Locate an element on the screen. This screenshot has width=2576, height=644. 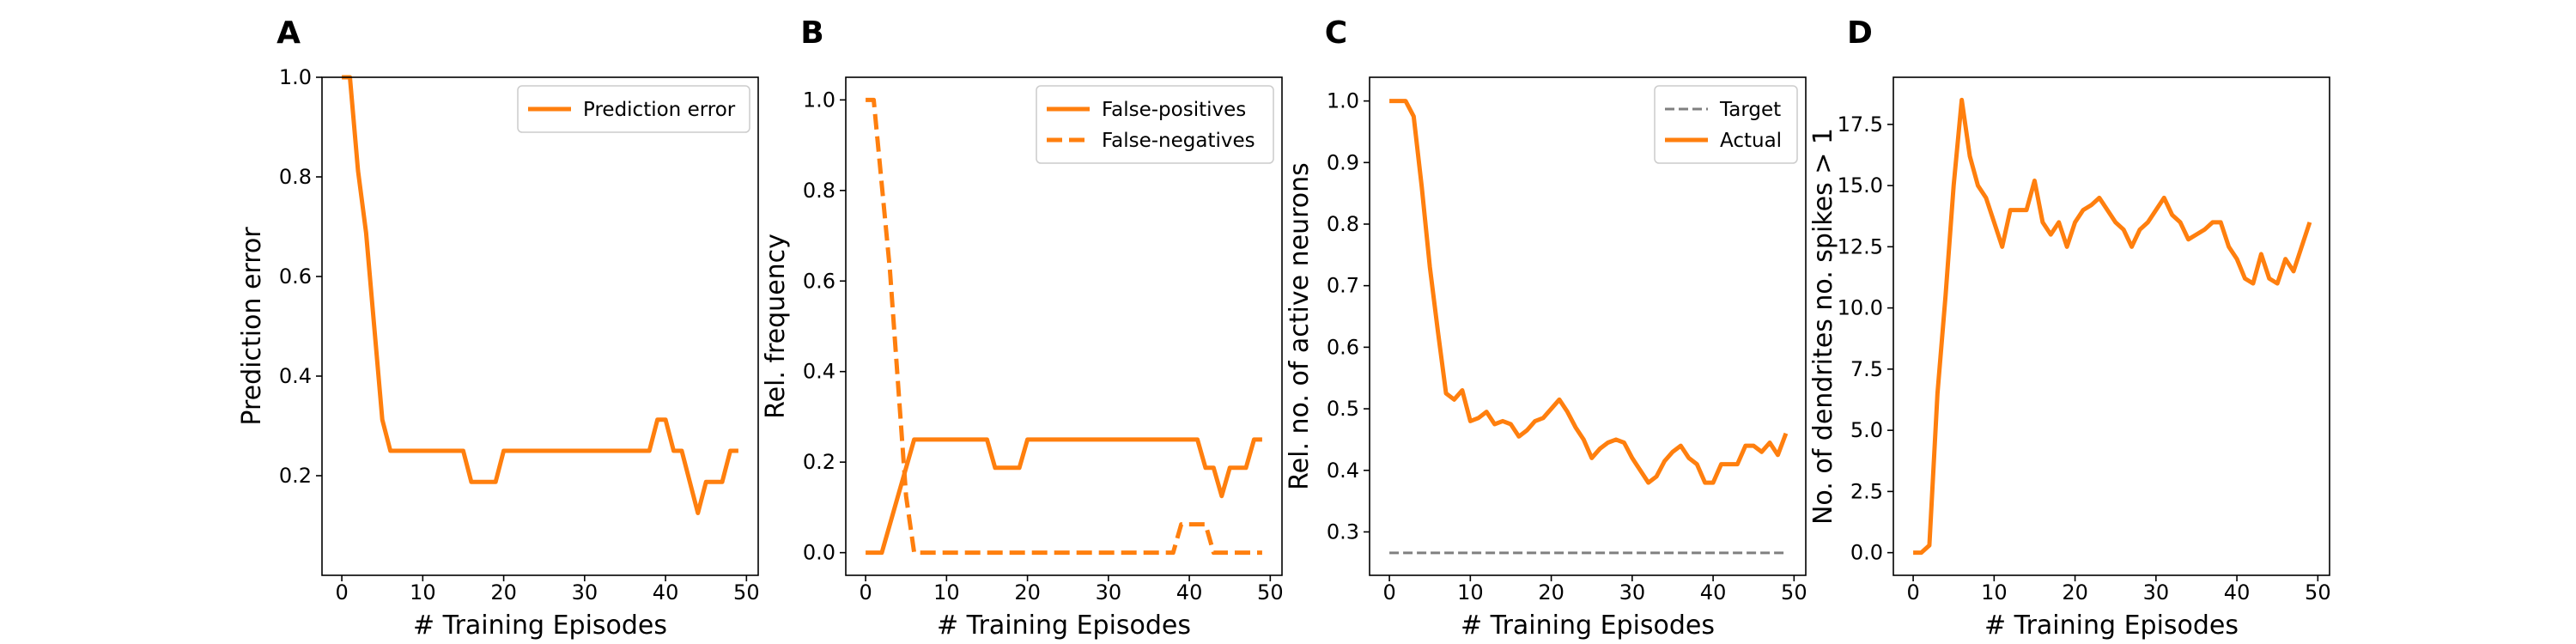
y-axis-label: No. of dendrites no. spikes > 1 is located at coordinates (1823, 326).